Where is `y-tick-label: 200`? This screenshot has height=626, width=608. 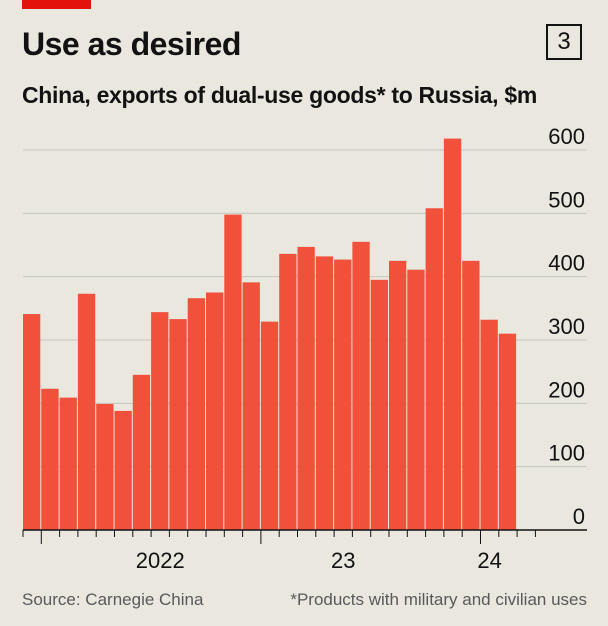 y-tick-label: 200 is located at coordinates (566, 389).